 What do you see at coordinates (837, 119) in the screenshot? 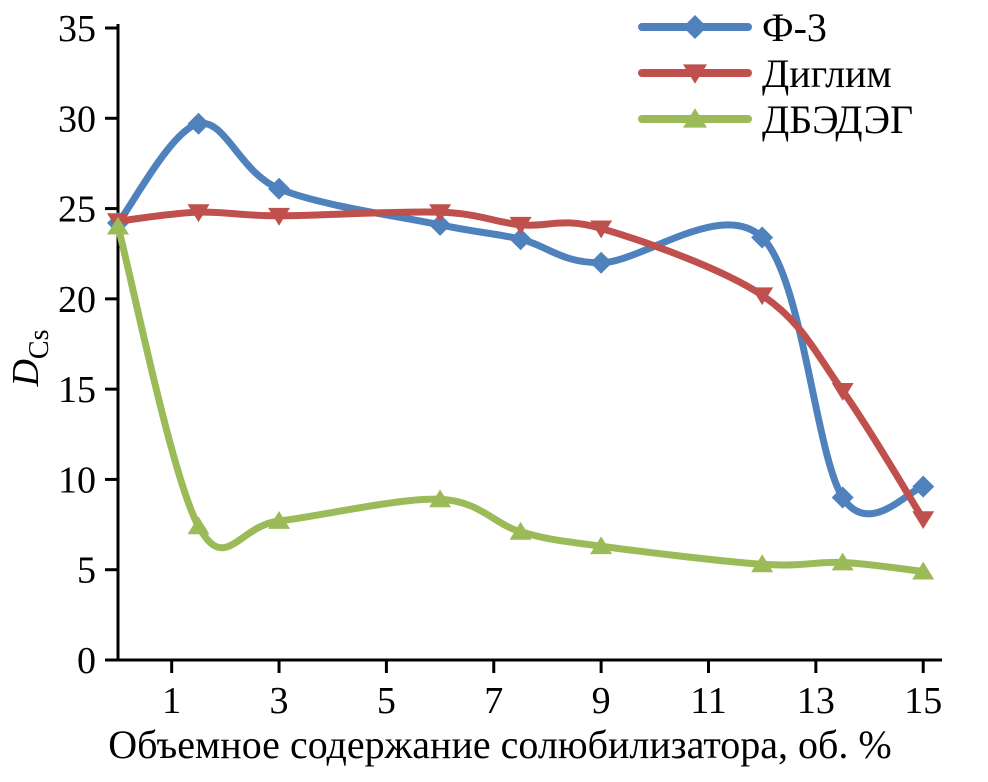
I see `legend-label-2: ДБЭДЭГ` at bounding box center [837, 119].